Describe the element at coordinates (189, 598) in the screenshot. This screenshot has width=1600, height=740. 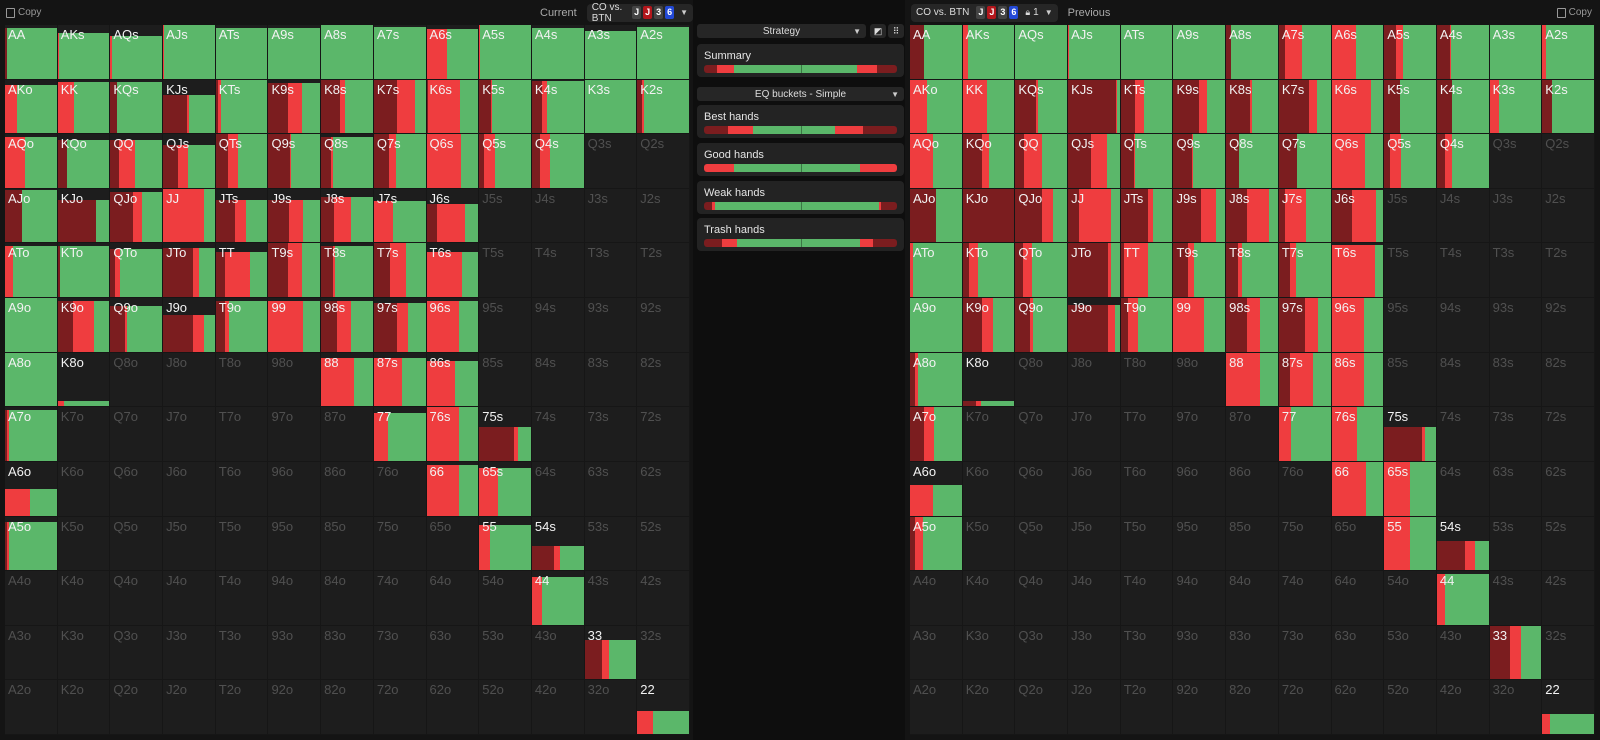
I see `hand-cell: J4o` at that location.